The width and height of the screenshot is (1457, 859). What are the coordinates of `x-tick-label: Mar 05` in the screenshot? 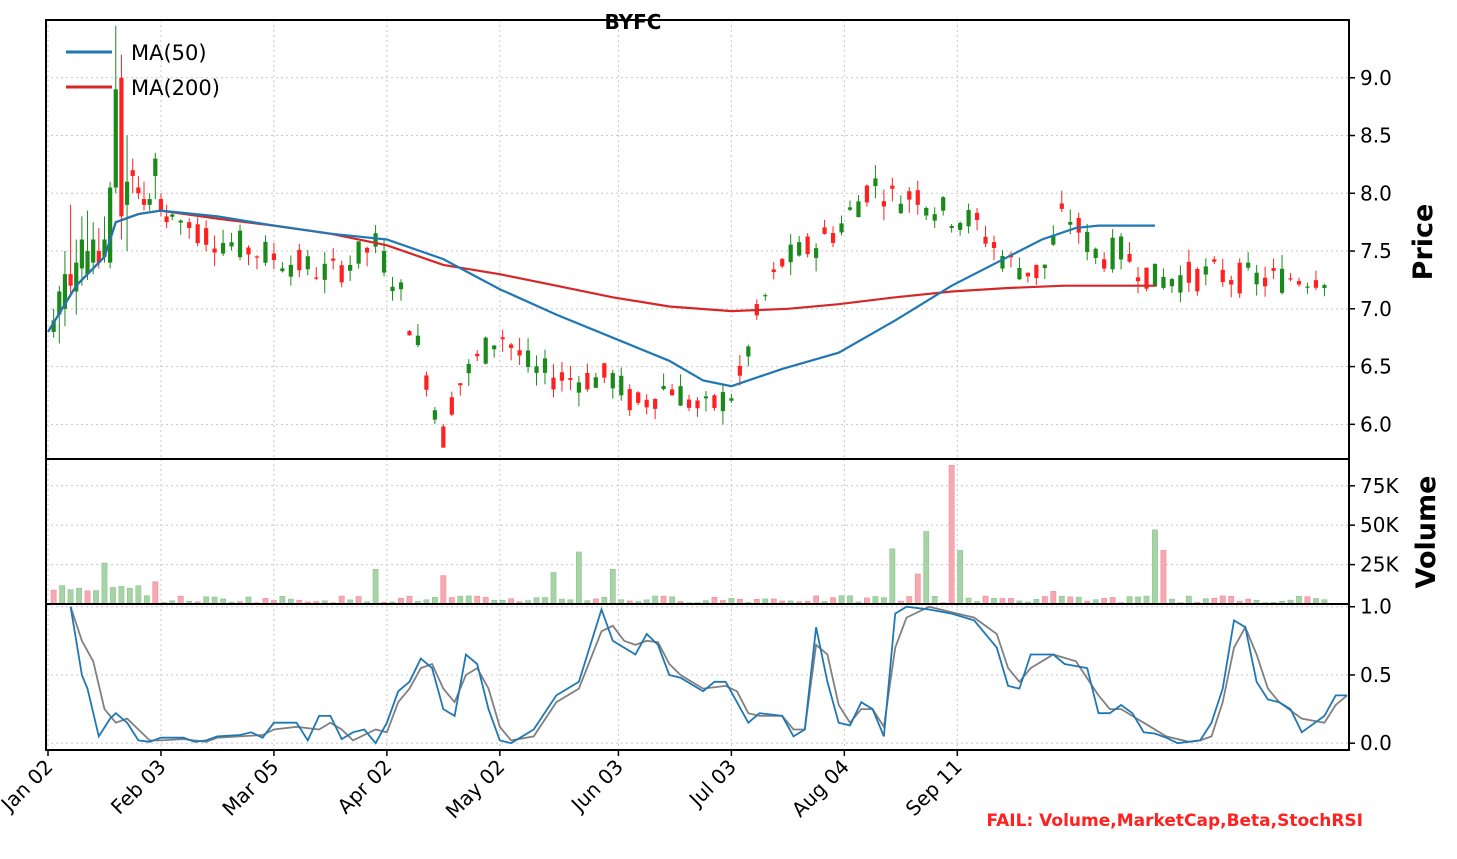 It's located at (250, 788).